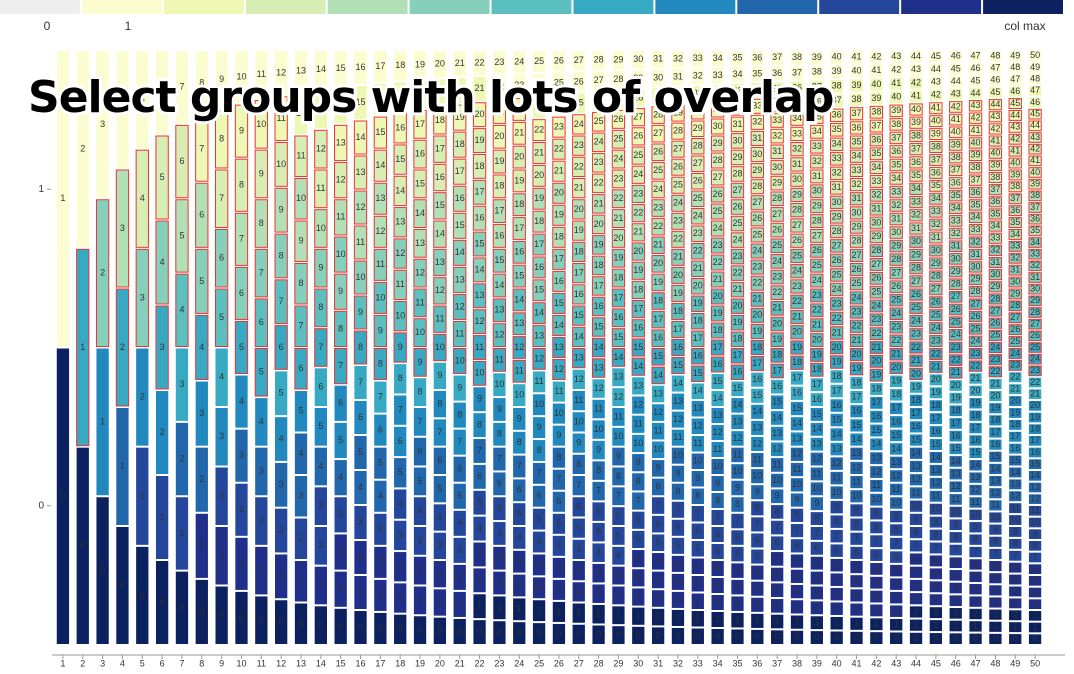  Describe the element at coordinates (420, 213) in the screenshot. I see `group-label: 14` at that location.